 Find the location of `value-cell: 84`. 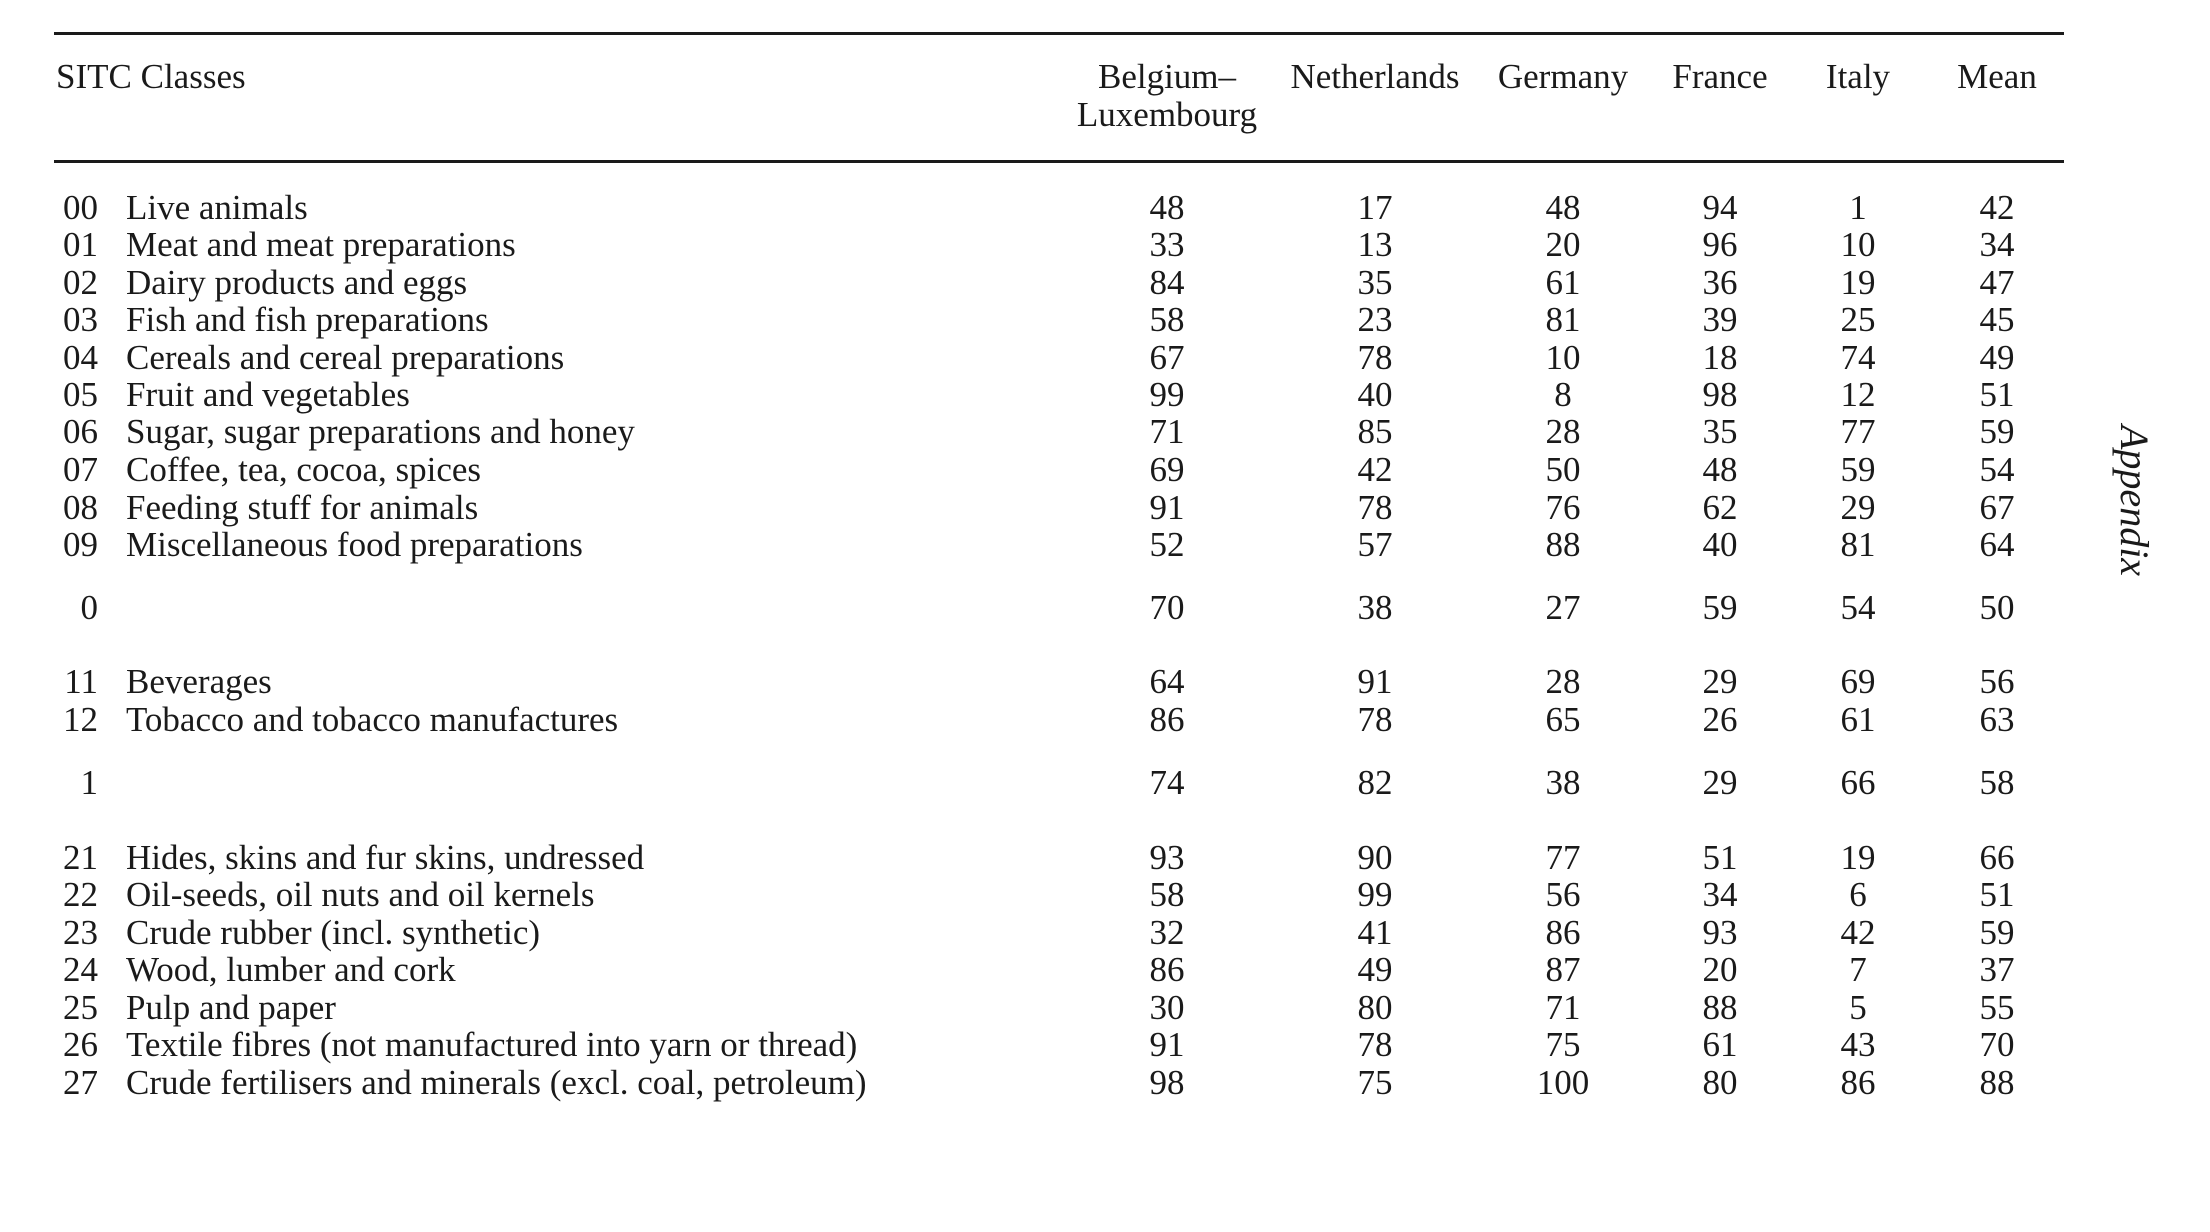

value-cell: 84 is located at coordinates (1167, 282).